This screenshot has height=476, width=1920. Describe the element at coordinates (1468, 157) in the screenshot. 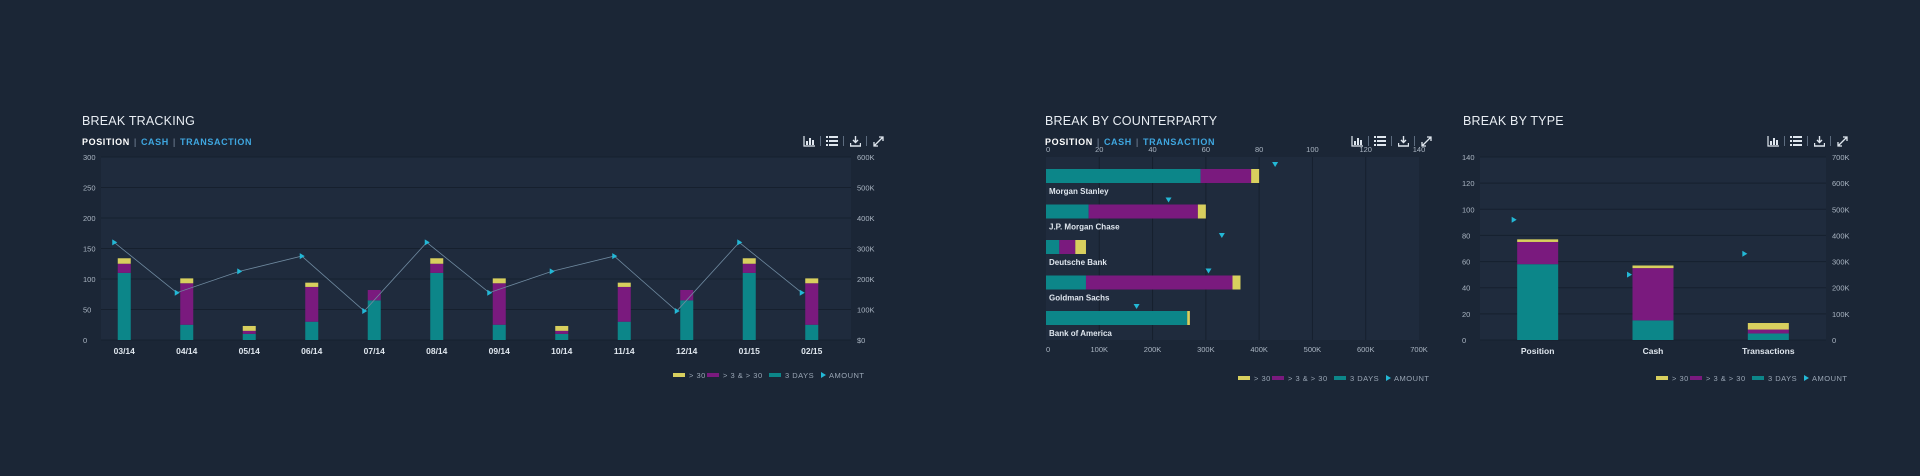

I see `y-tick-label: 140` at that location.